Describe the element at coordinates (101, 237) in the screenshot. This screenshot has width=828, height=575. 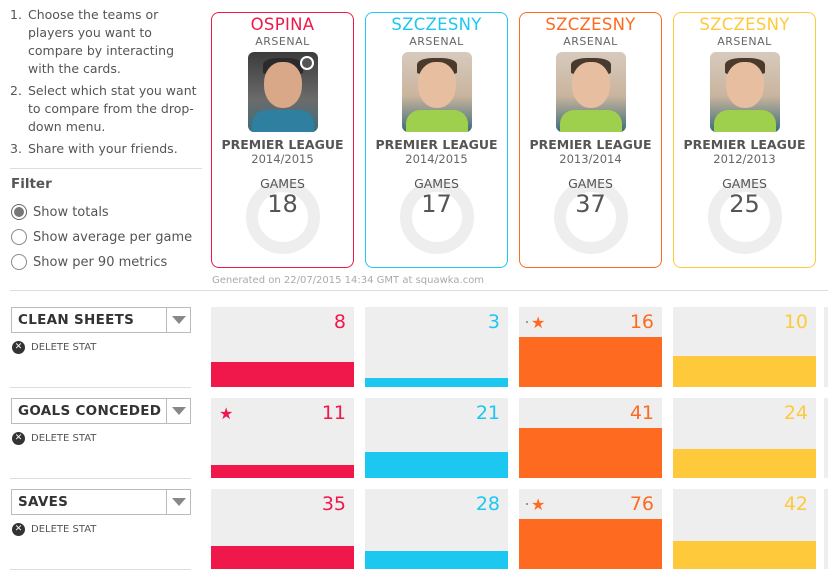
I see `filter-option-average: Show average per game` at that location.